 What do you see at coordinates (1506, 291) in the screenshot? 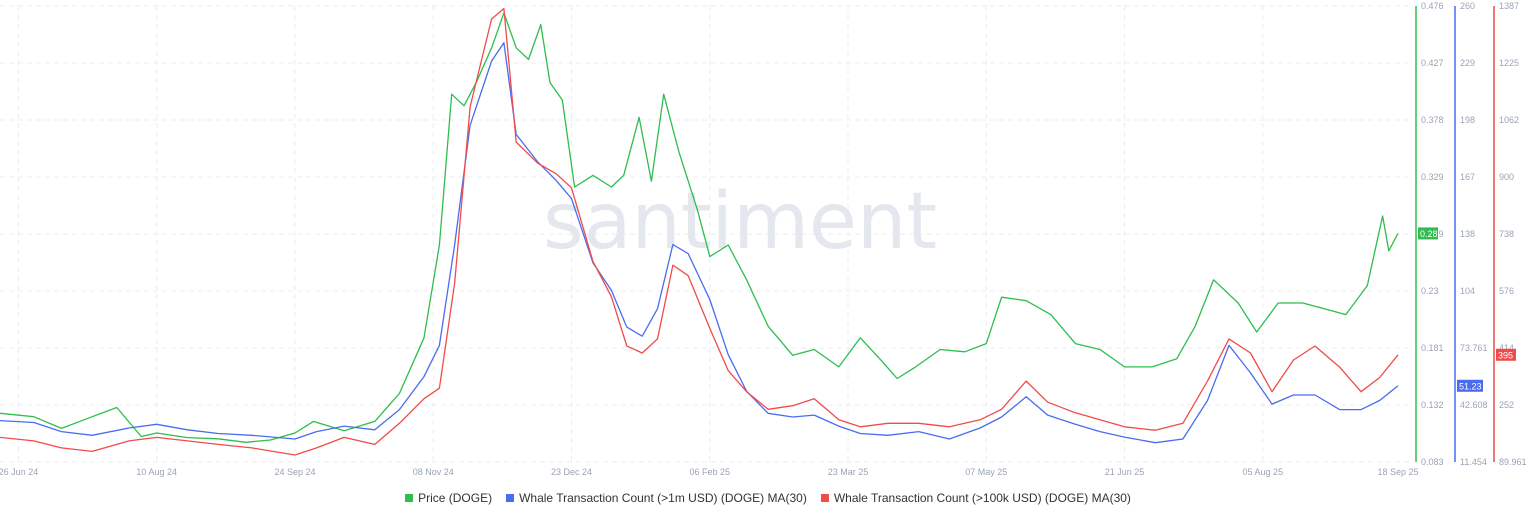
I see `whale_100k-tick-label: 576` at bounding box center [1506, 291].